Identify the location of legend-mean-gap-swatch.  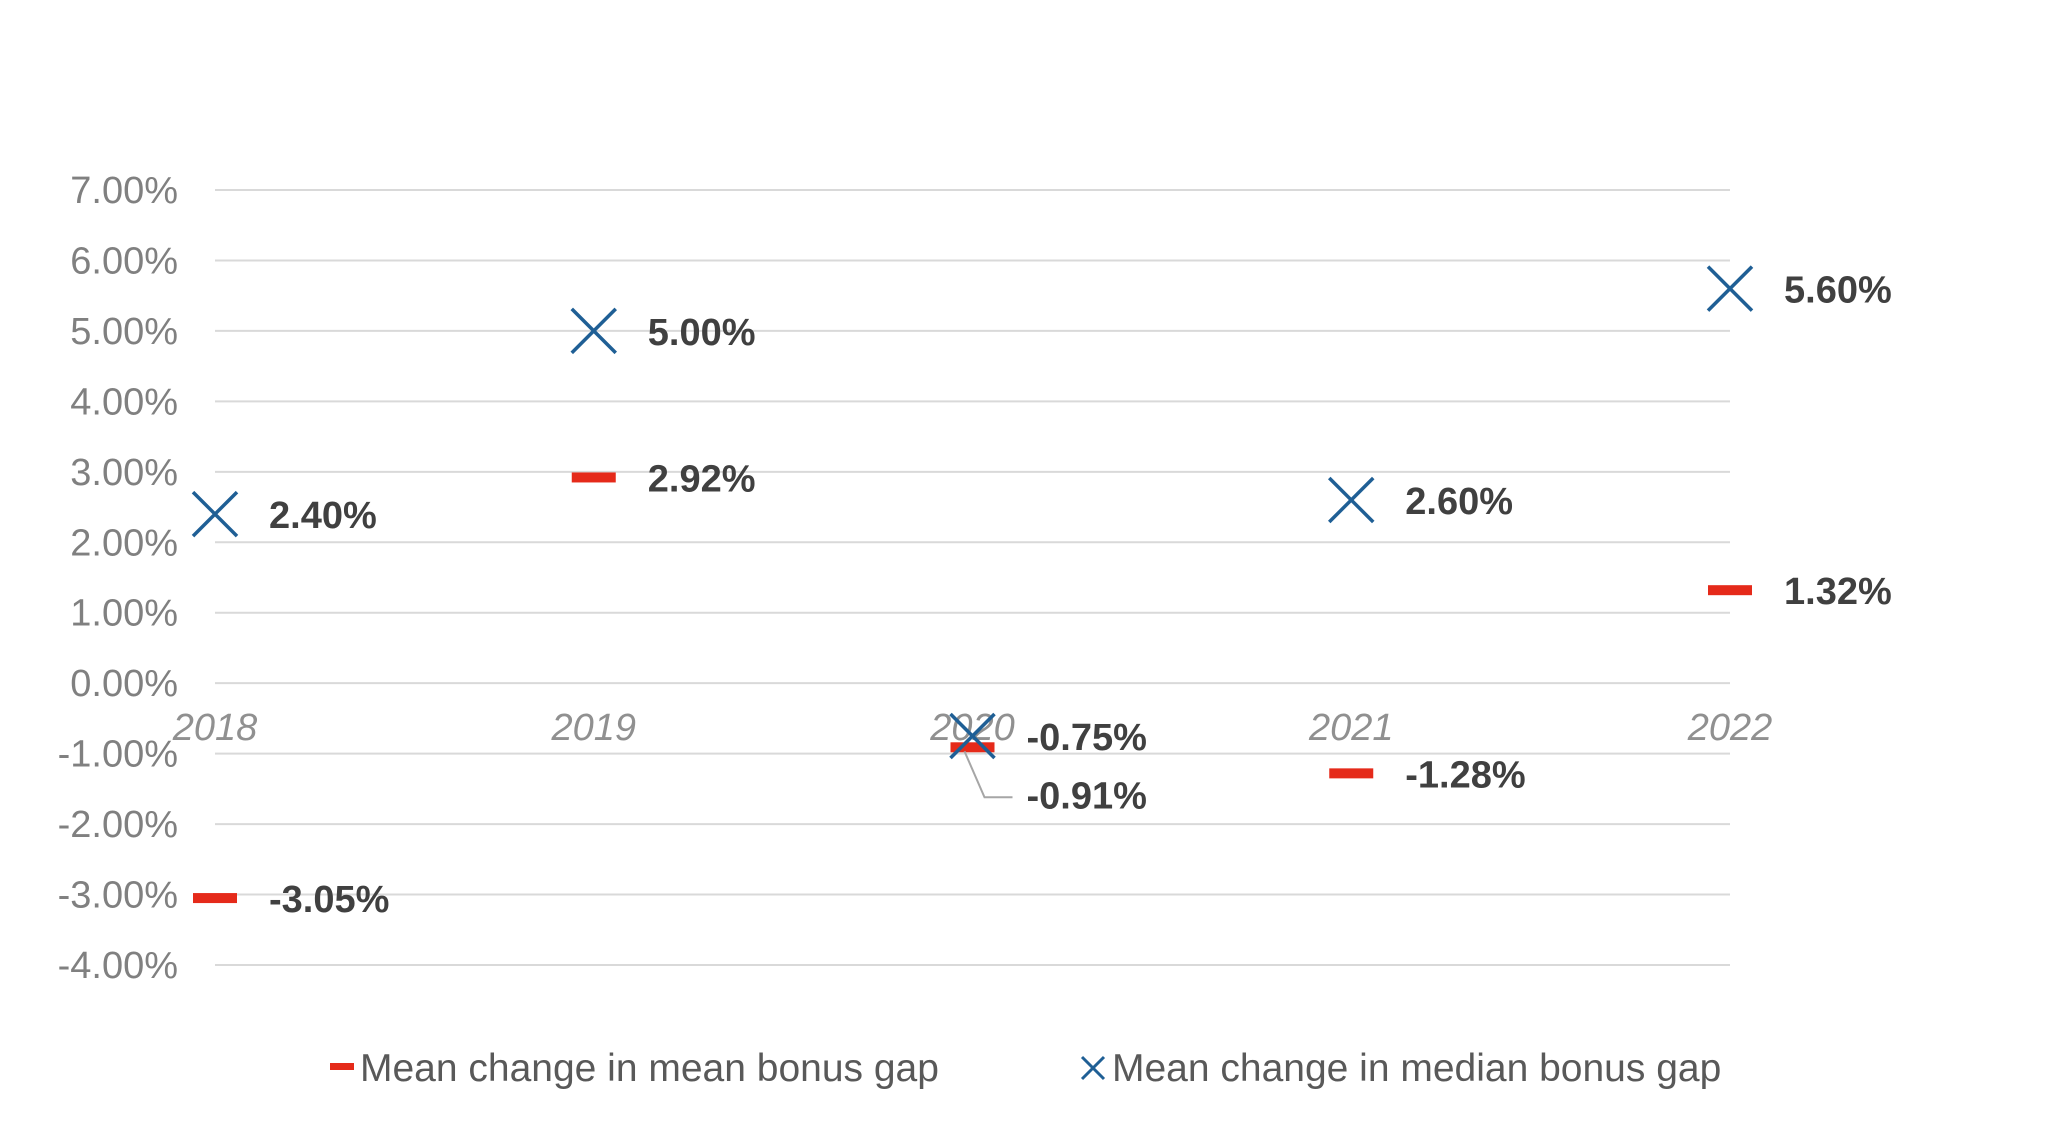
(342, 1066).